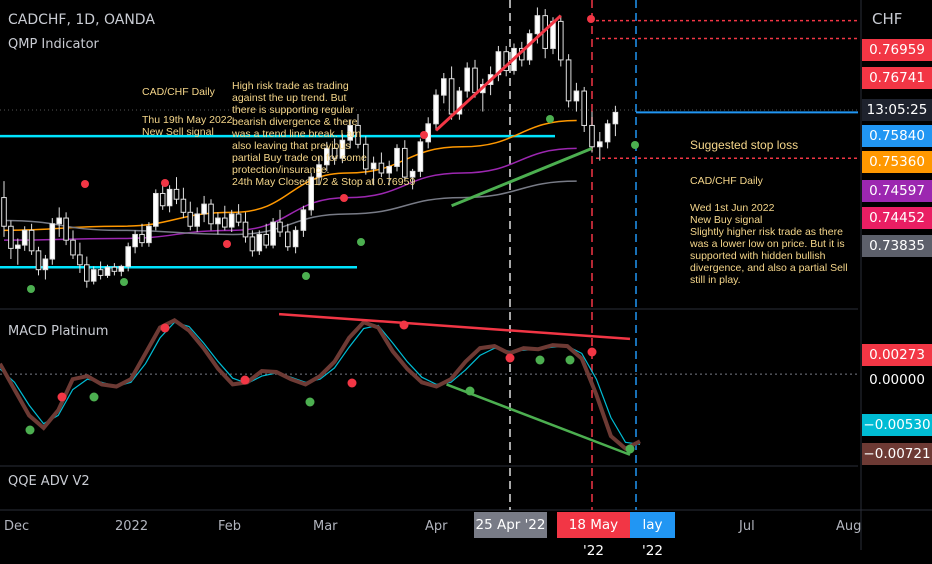 Image resolution: width=932 pixels, height=564 pixels. What do you see at coordinates (49, 481) in the screenshot?
I see `qqe-indicator-label: QQE ADV V2` at bounding box center [49, 481].